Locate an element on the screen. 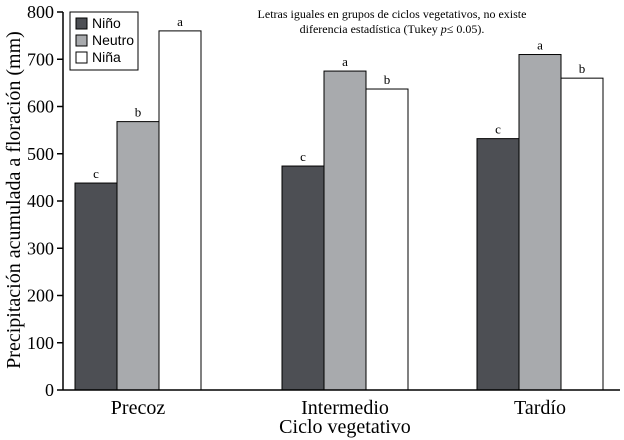 Image resolution: width=624 pixels, height=440 pixels. y-tick-label: 600 is located at coordinates (40, 107).